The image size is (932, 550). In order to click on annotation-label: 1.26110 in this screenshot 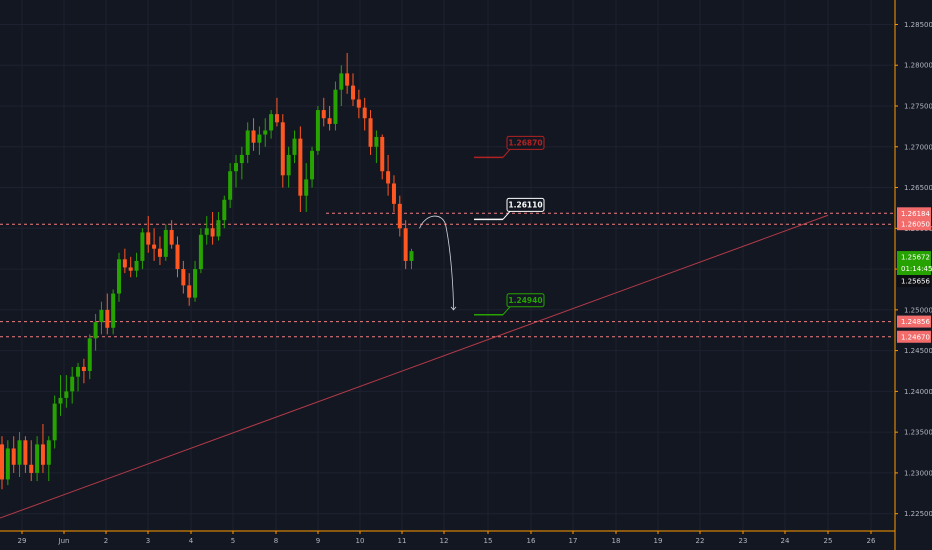, I will do `click(525, 205)`.